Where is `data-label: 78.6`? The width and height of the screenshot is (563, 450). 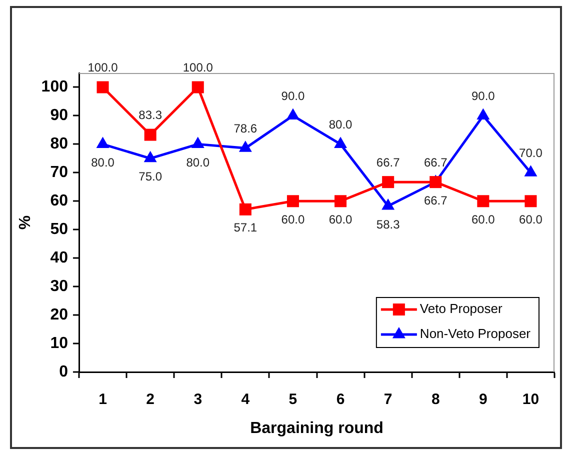 data-label: 78.6 is located at coordinates (246, 128).